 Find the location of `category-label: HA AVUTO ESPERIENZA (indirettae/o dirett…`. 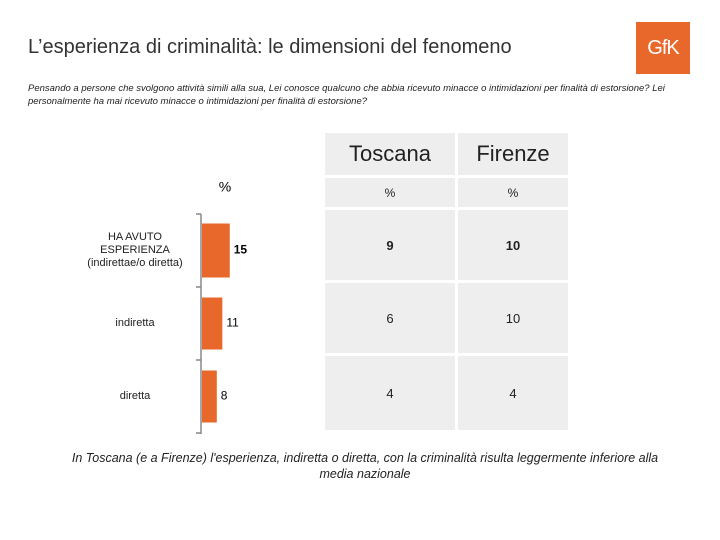

category-label: HA AVUTO ESPERIENZA (indirettae/o dirett… is located at coordinates (135, 250).